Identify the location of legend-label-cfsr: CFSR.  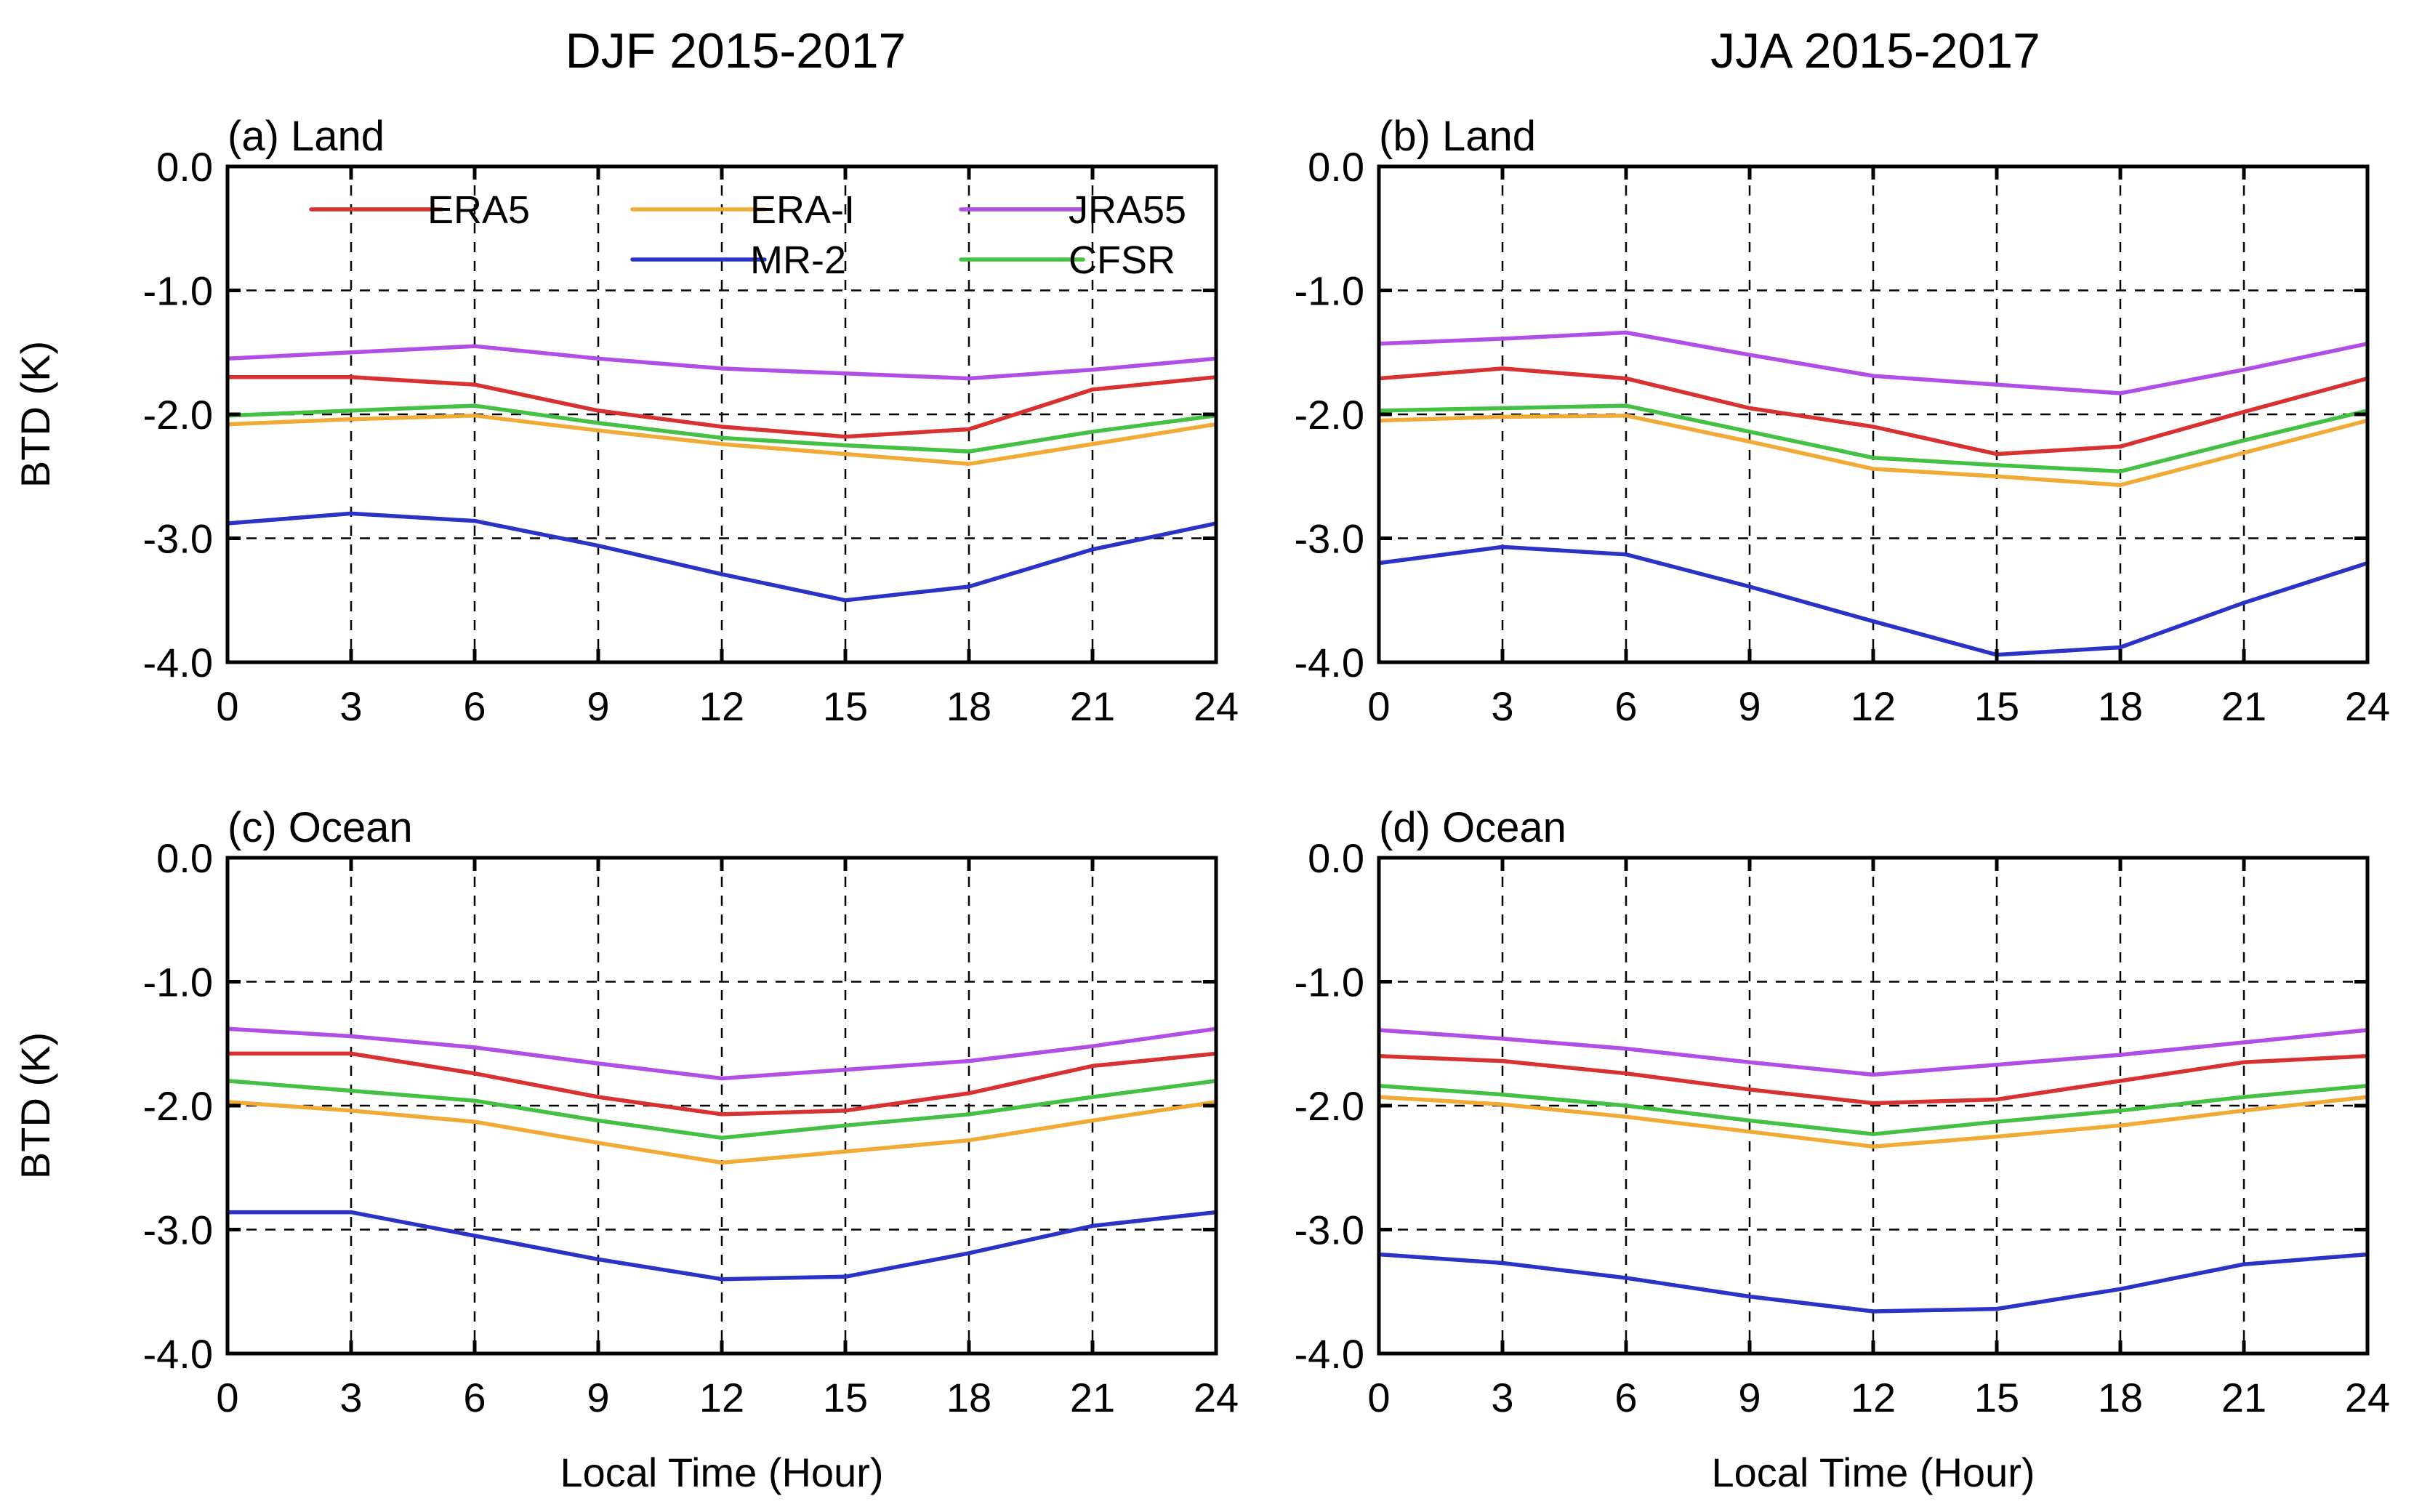
(1122, 260).